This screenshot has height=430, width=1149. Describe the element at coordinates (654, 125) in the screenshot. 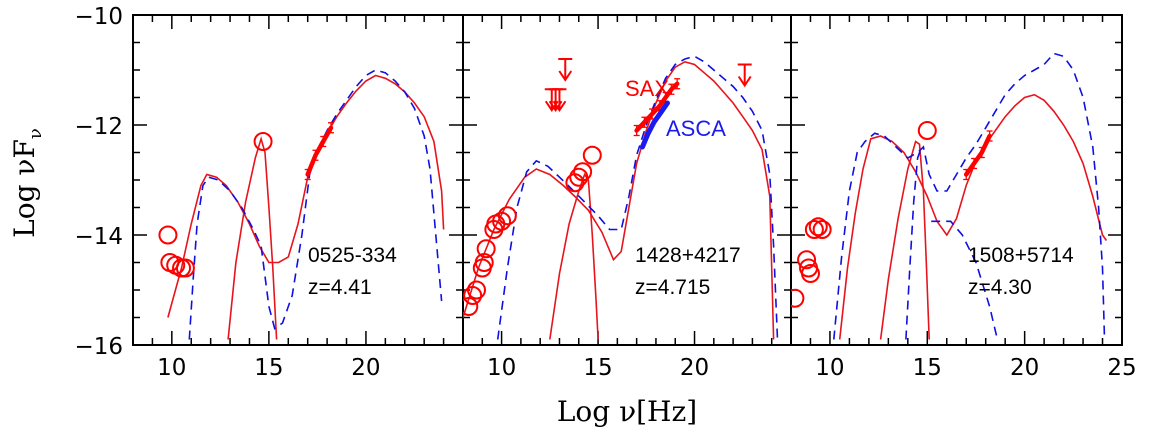

I see `asca-spectrum` at that location.